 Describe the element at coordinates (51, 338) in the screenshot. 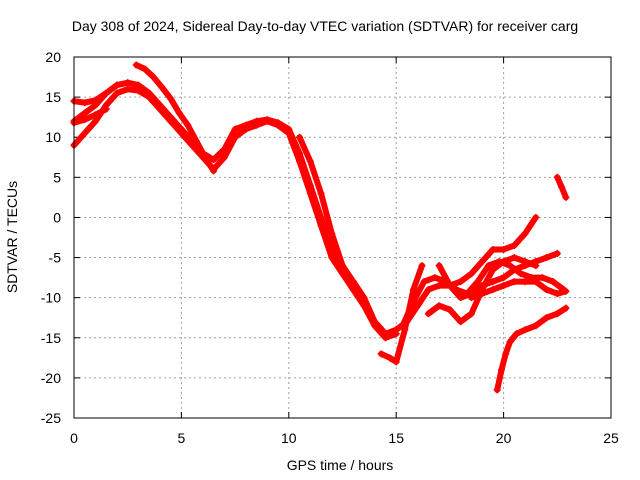

I see `y-tick-label: -15` at that location.